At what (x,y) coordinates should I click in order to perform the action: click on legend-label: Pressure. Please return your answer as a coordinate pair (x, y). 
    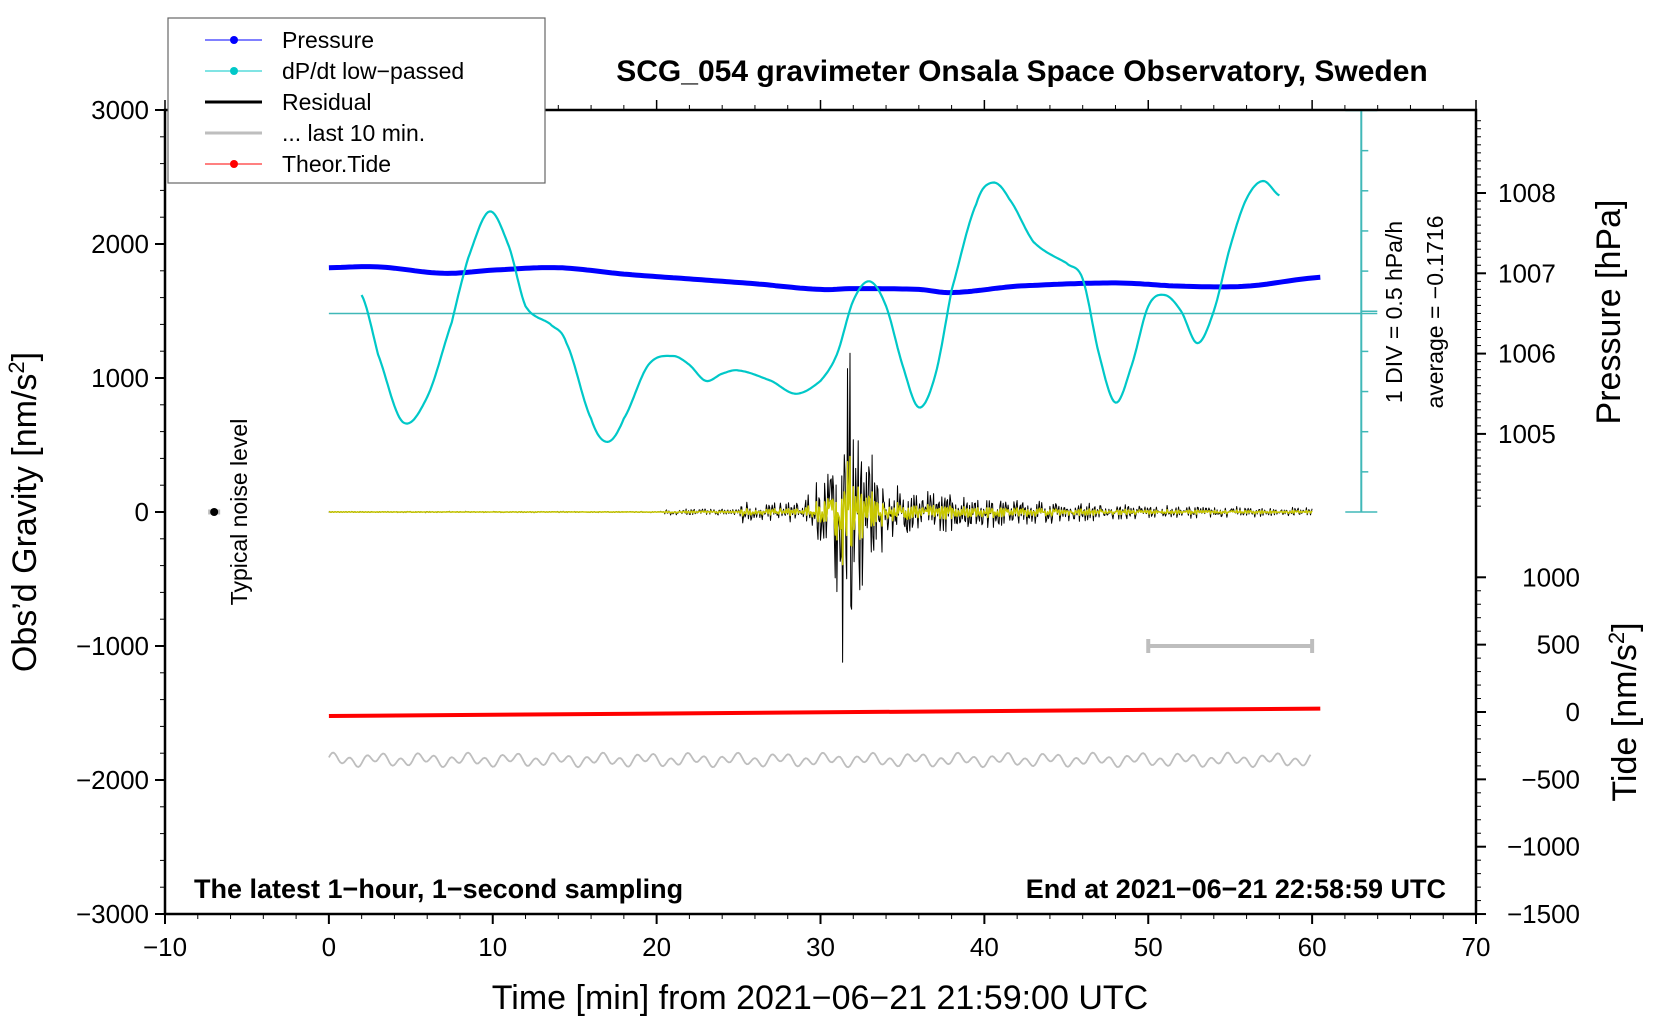
    Looking at the image, I should click on (328, 40).